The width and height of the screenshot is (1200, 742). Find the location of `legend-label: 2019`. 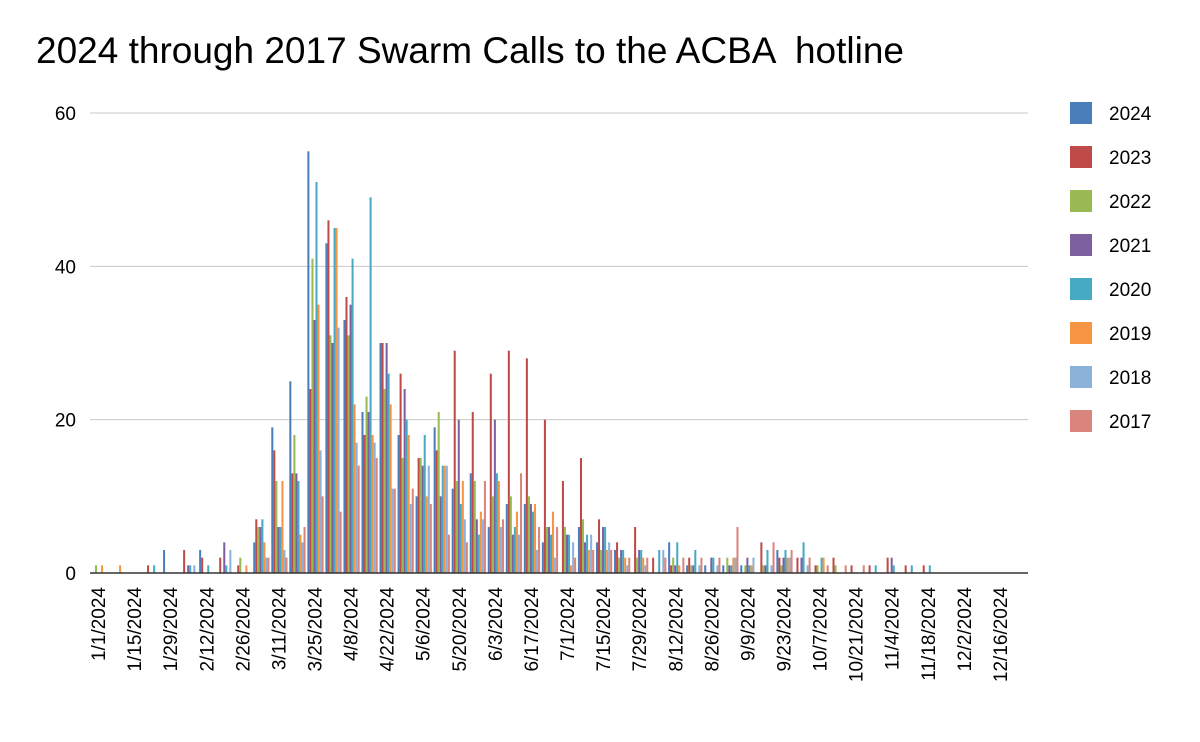

legend-label: 2019 is located at coordinates (1130, 334).